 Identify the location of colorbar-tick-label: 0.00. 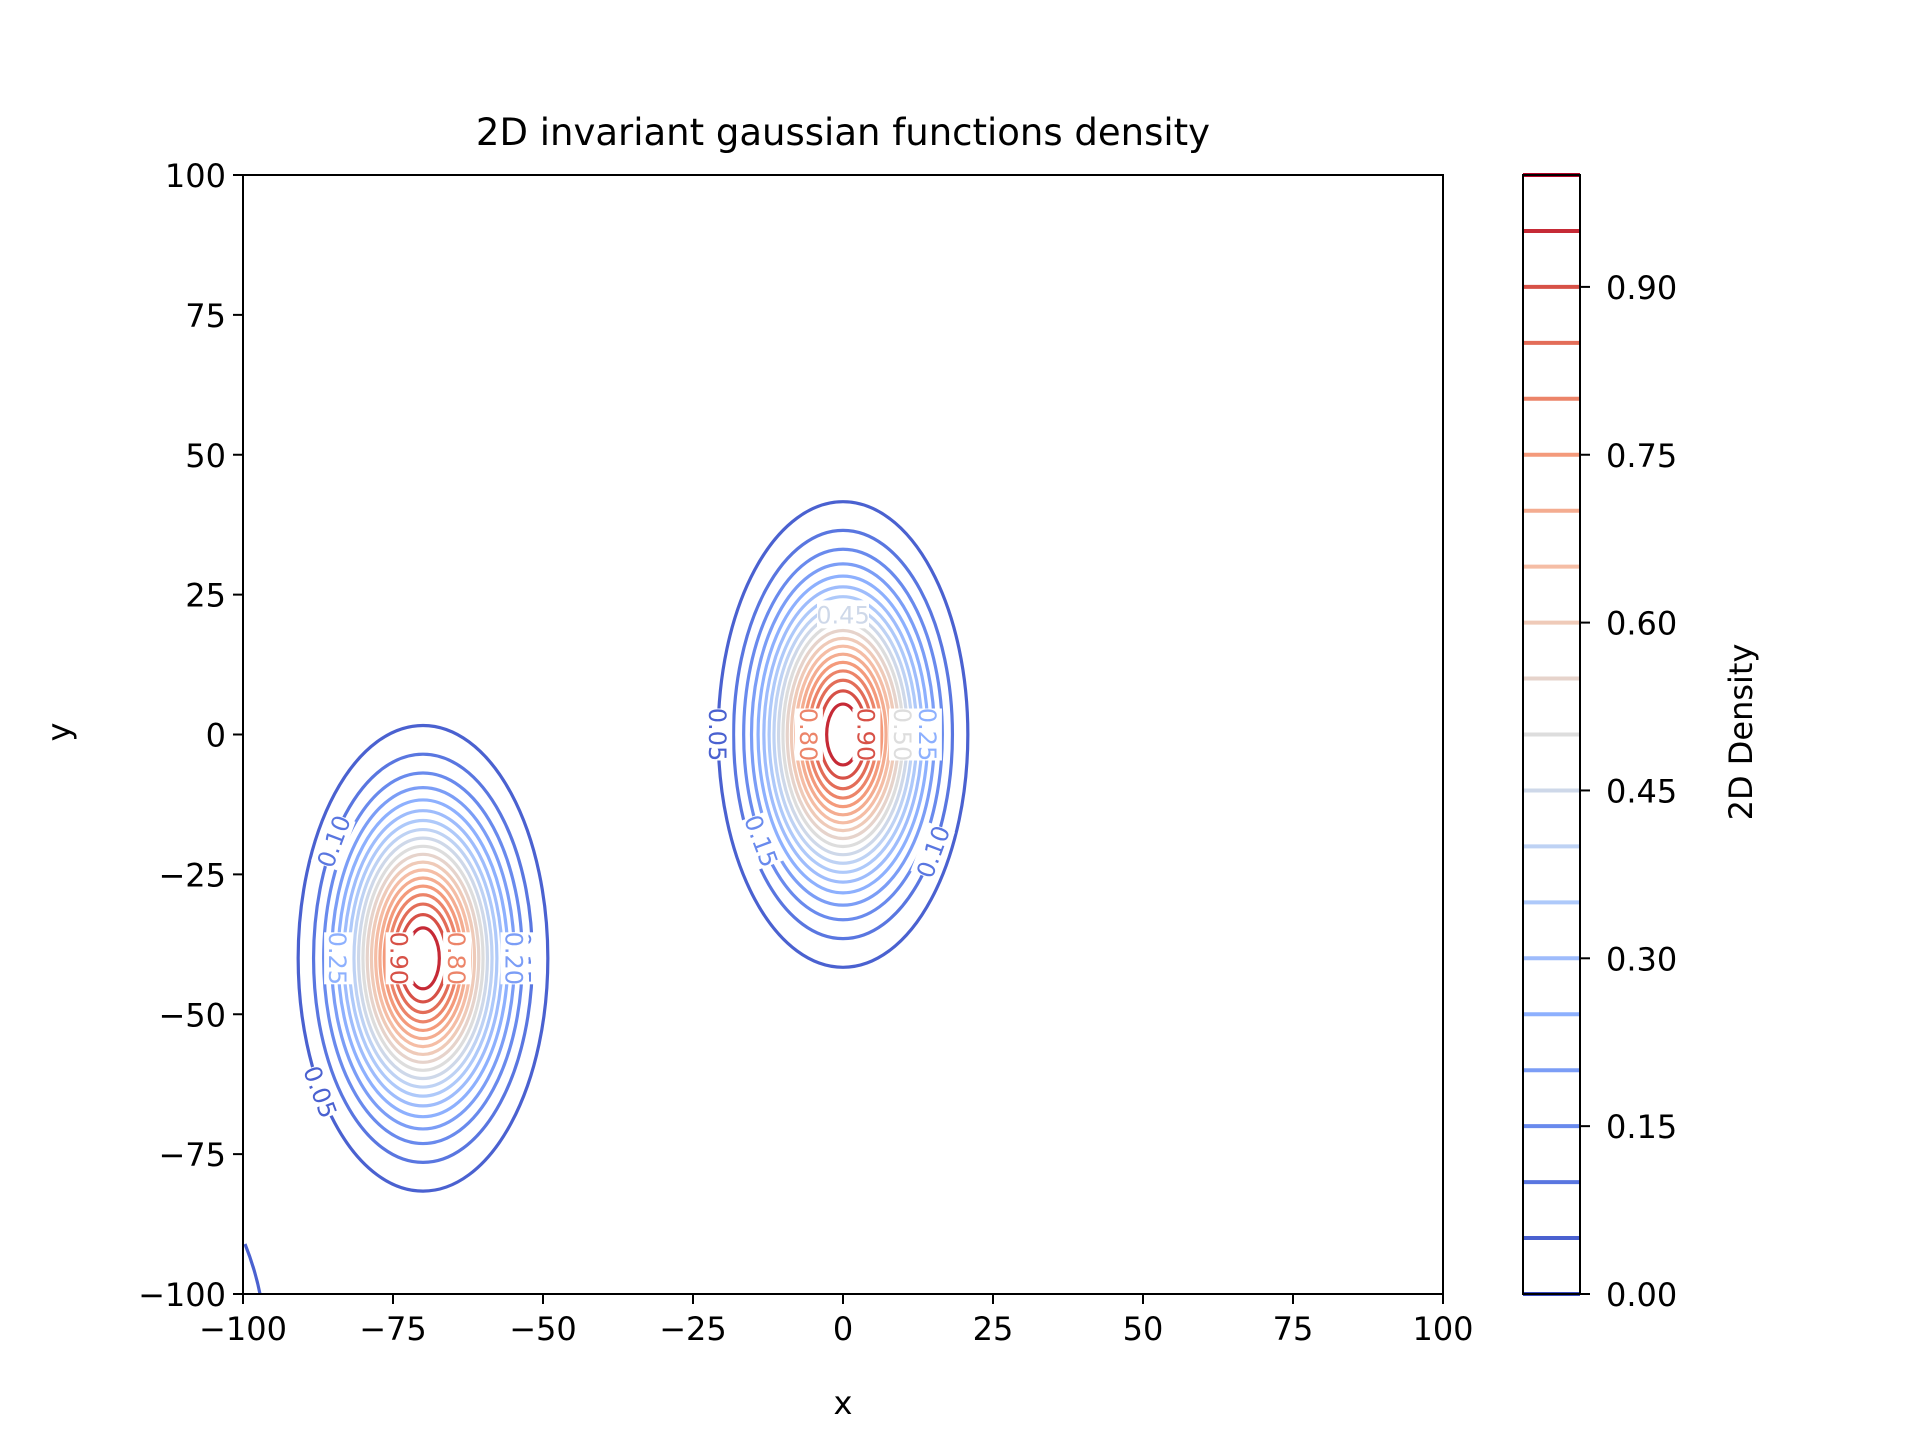
(1641, 1295).